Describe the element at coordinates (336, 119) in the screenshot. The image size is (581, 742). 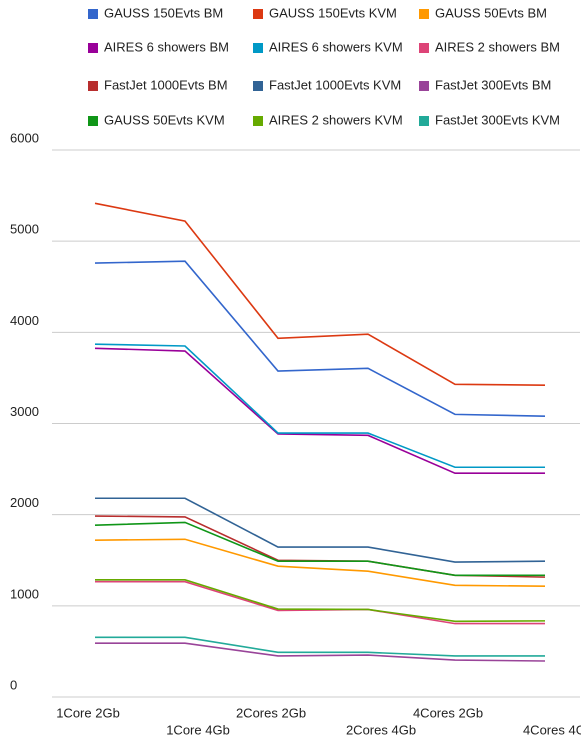
I see `legend-label: AIRES 2 showers KVM` at that location.